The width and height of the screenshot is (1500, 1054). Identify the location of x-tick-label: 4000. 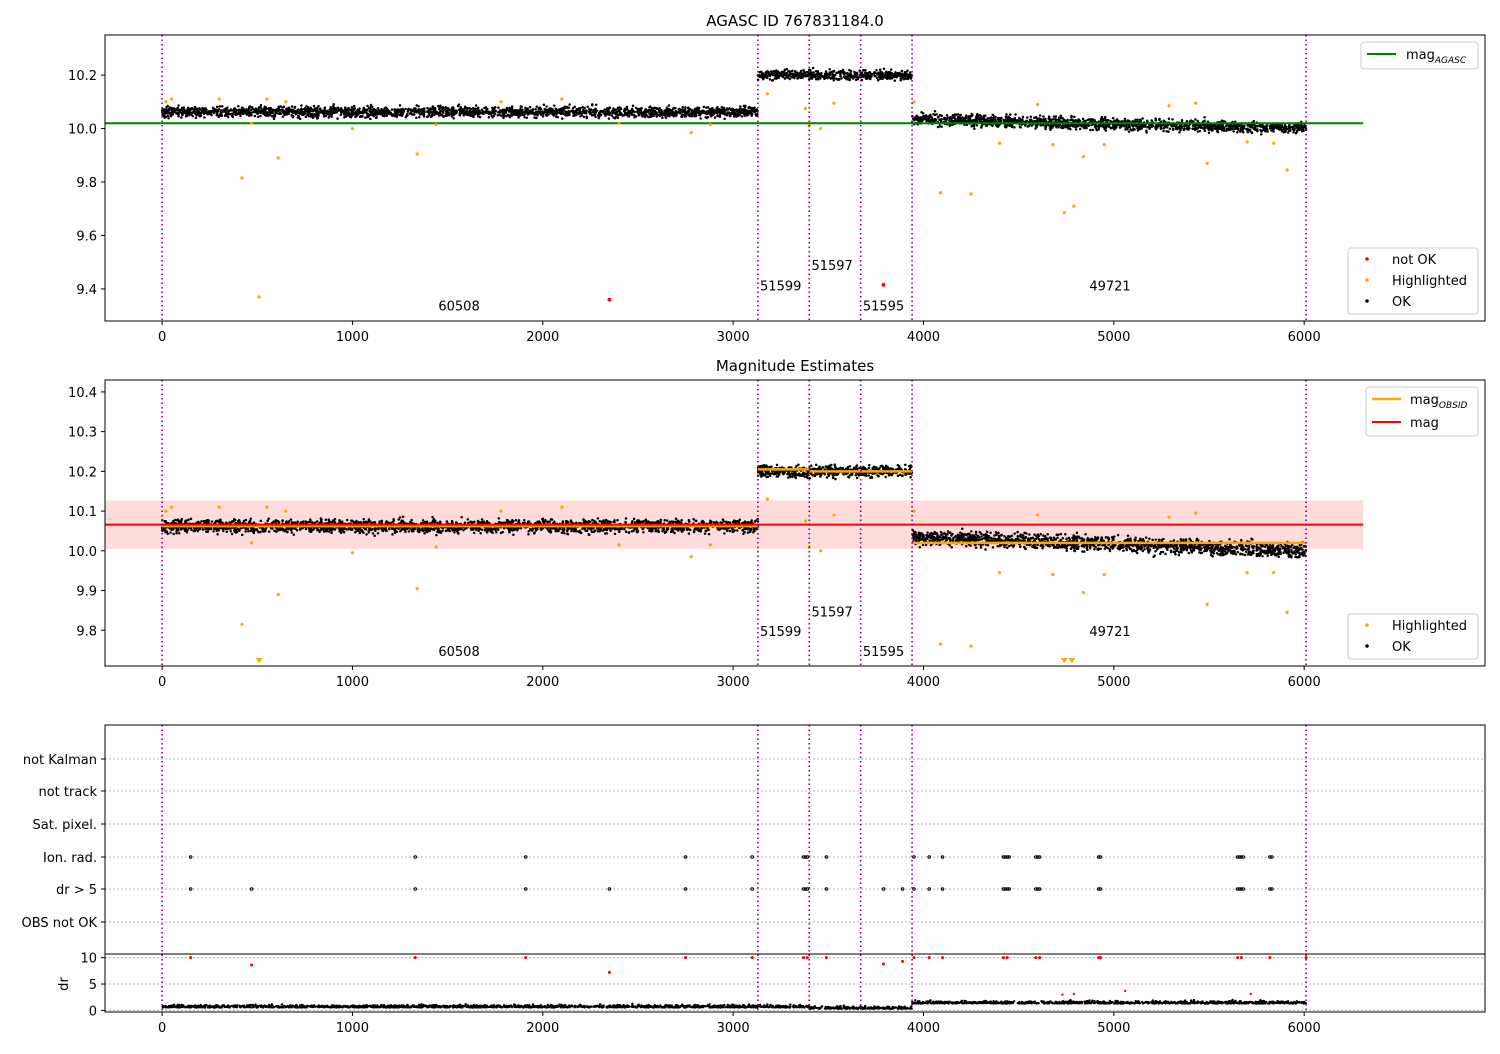
(923, 337).